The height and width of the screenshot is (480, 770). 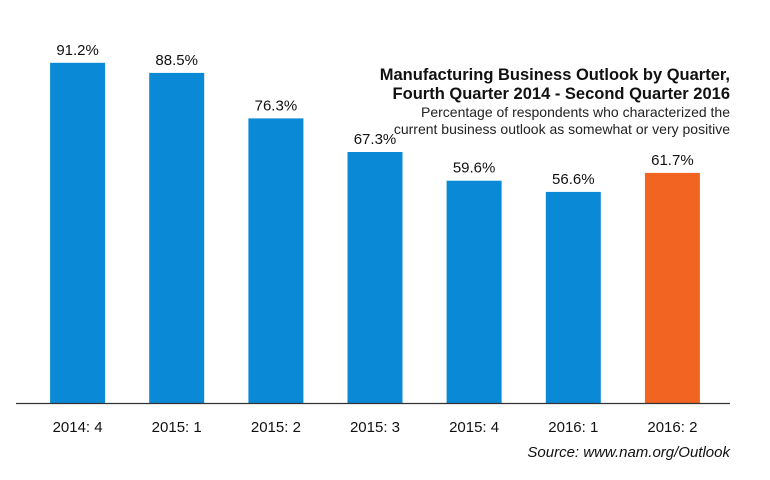 What do you see at coordinates (177, 427) in the screenshot?
I see `x-tick-label: 2015: 1` at bounding box center [177, 427].